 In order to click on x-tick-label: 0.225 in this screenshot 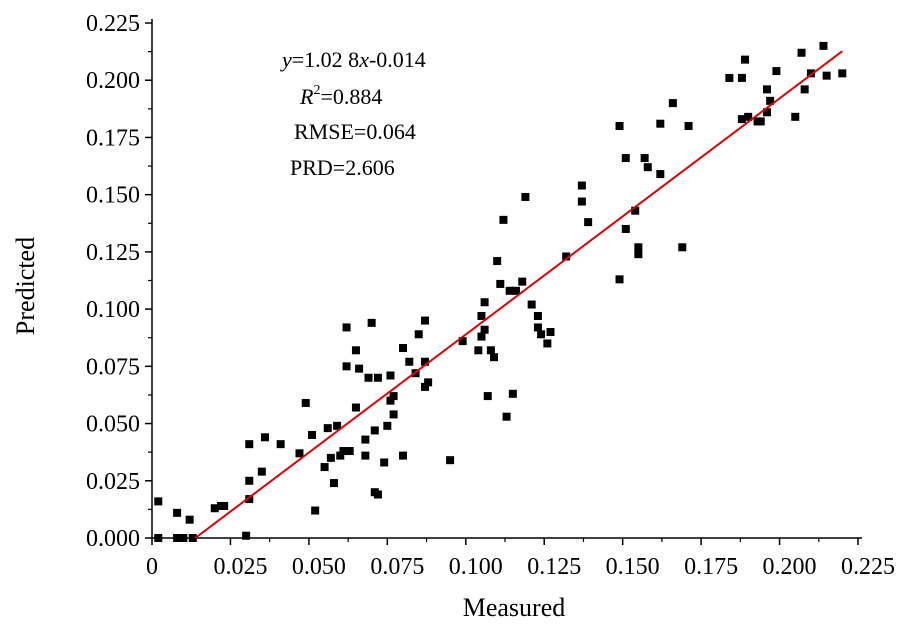, I will do `click(868, 567)`.